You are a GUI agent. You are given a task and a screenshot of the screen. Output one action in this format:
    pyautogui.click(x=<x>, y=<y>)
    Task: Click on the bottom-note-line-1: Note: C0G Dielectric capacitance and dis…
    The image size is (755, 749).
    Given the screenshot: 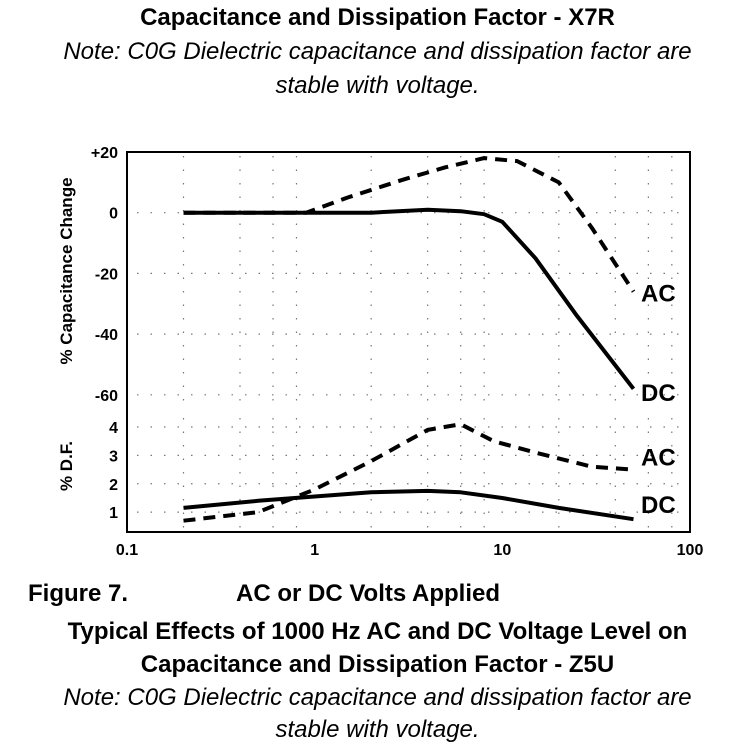 What is the action you would take?
    pyautogui.click(x=377, y=697)
    